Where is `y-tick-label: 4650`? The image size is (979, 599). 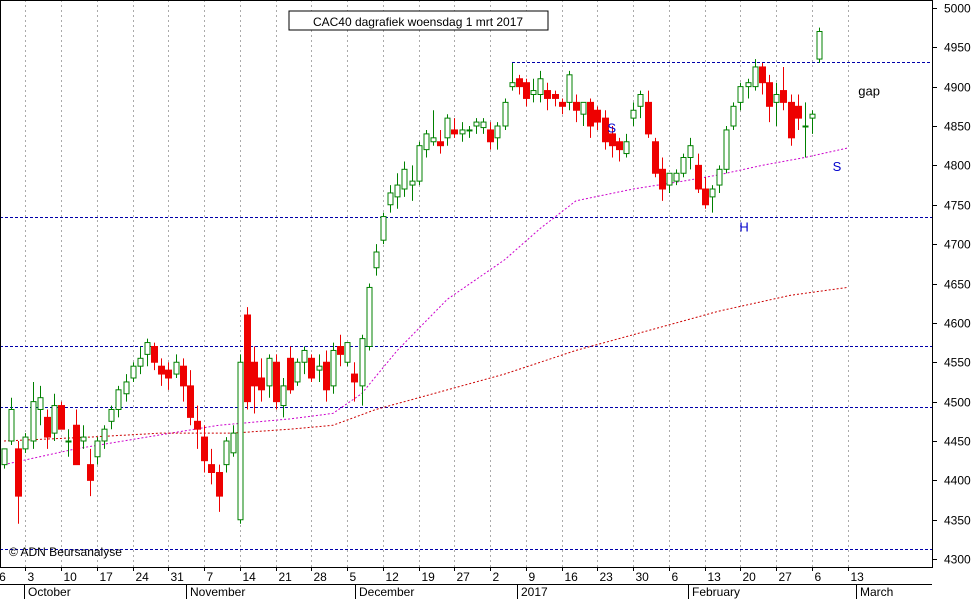
y-tick-label: 4650 is located at coordinates (957, 285).